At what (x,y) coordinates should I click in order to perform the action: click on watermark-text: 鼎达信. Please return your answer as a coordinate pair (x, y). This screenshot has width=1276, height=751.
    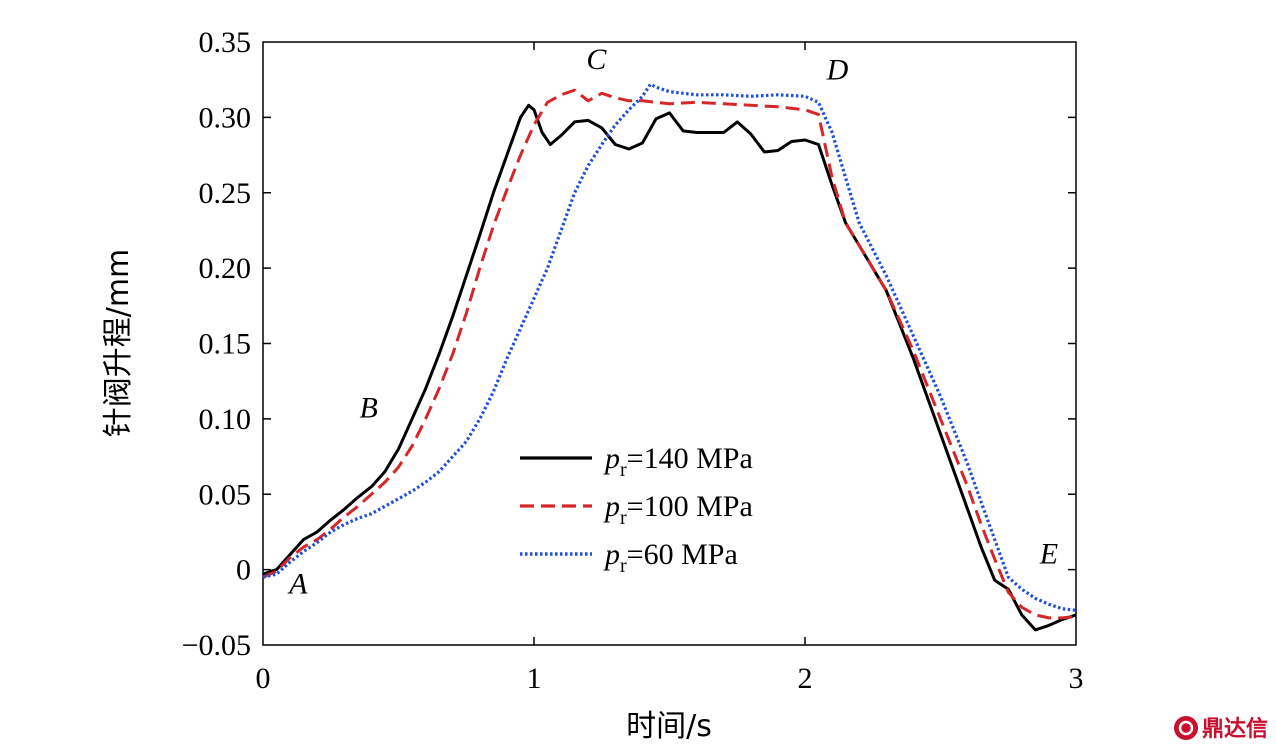
    Looking at the image, I should click on (1235, 729).